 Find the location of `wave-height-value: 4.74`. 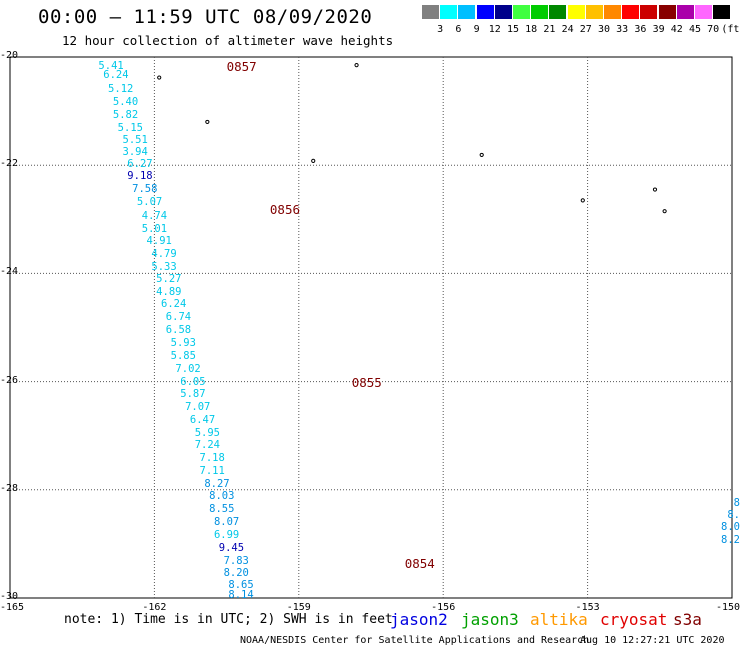

wave-height-value: 4.74 is located at coordinates (154, 215).